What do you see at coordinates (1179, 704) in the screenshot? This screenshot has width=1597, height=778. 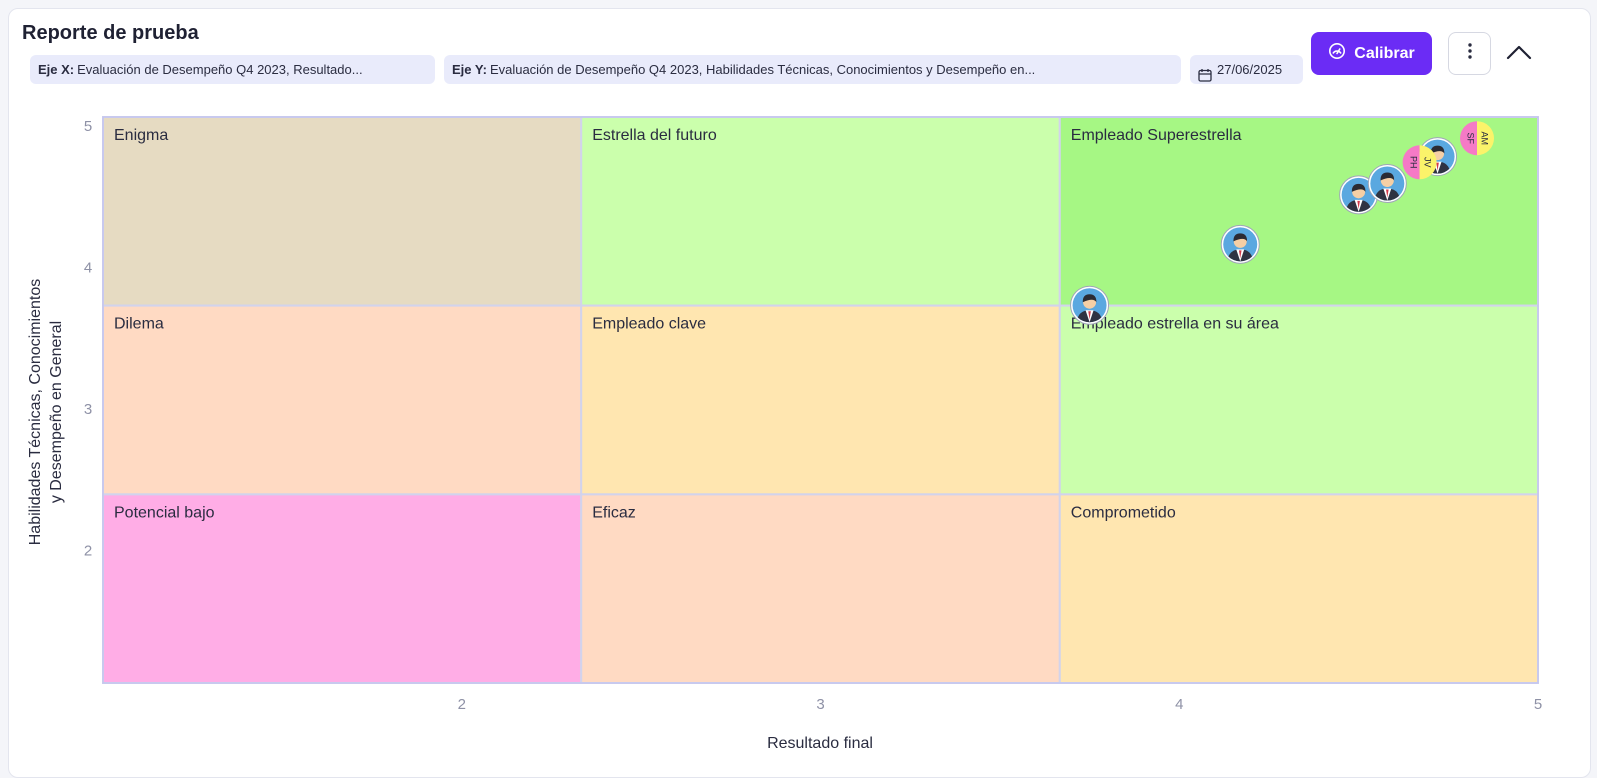 I see `x-tick-label: 4` at bounding box center [1179, 704].